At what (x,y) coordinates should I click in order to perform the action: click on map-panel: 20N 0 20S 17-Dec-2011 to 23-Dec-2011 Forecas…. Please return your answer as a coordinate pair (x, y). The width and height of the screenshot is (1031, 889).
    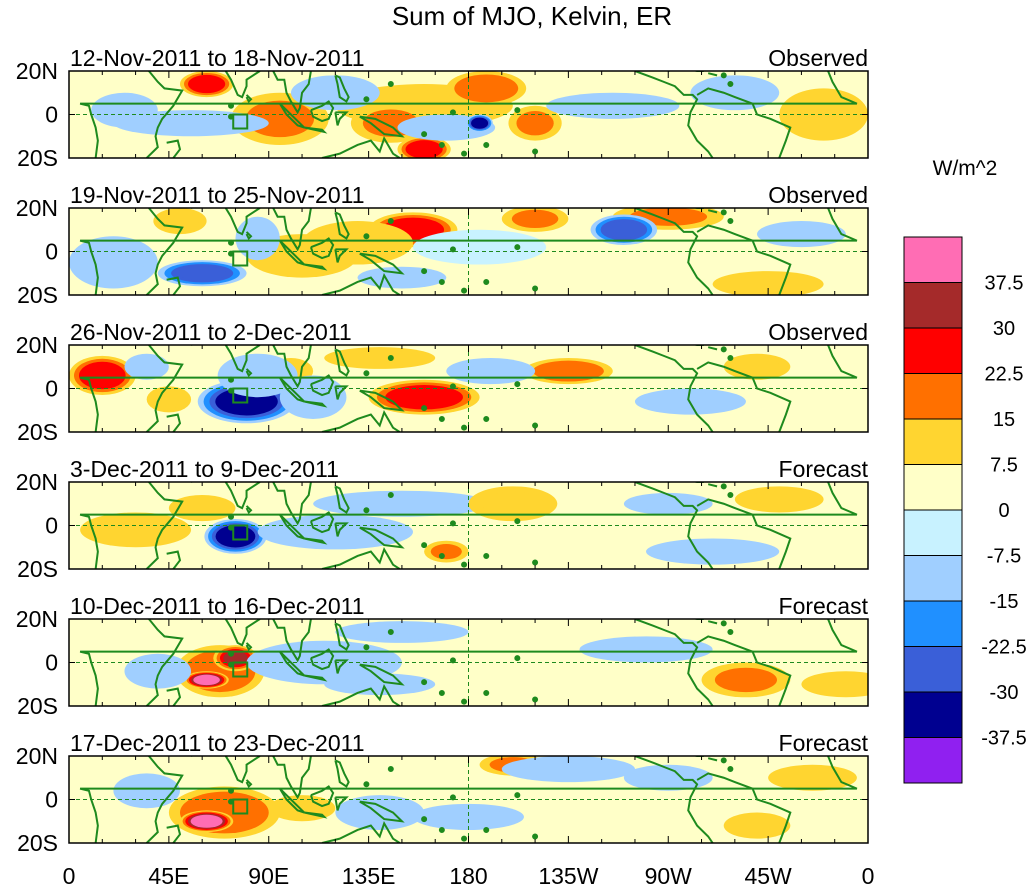
    Looking at the image, I should click on (442, 793).